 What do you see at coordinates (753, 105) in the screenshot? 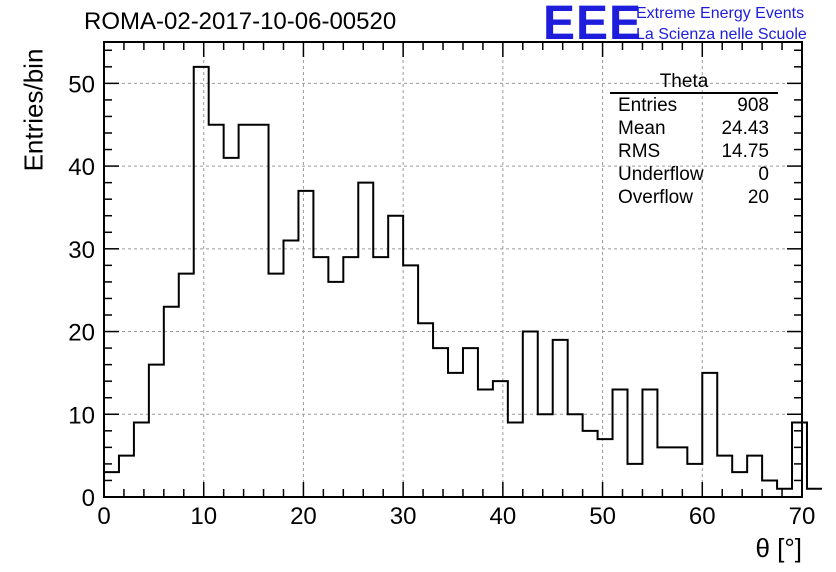
I see `stats-value: 908` at bounding box center [753, 105].